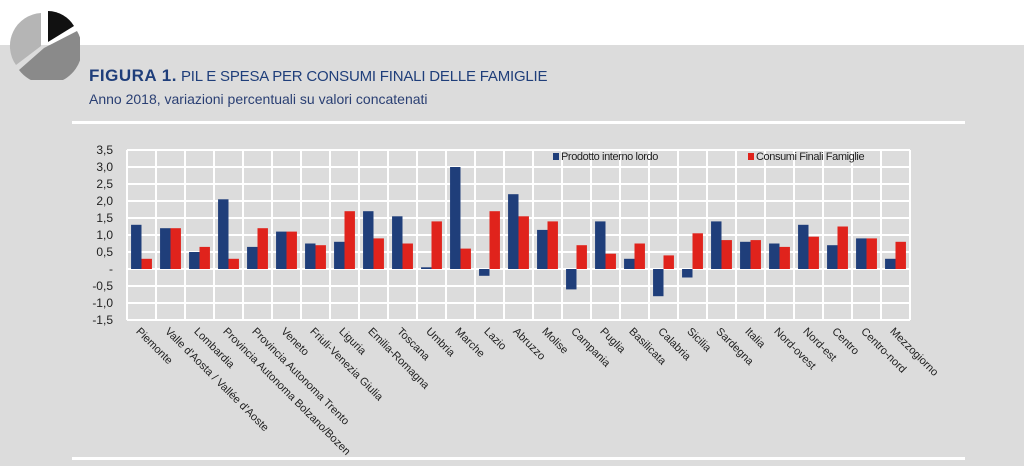 This screenshot has width=1024, height=466. What do you see at coordinates (104, 235) in the screenshot?
I see `y-tick-label: 1,0` at bounding box center [104, 235].